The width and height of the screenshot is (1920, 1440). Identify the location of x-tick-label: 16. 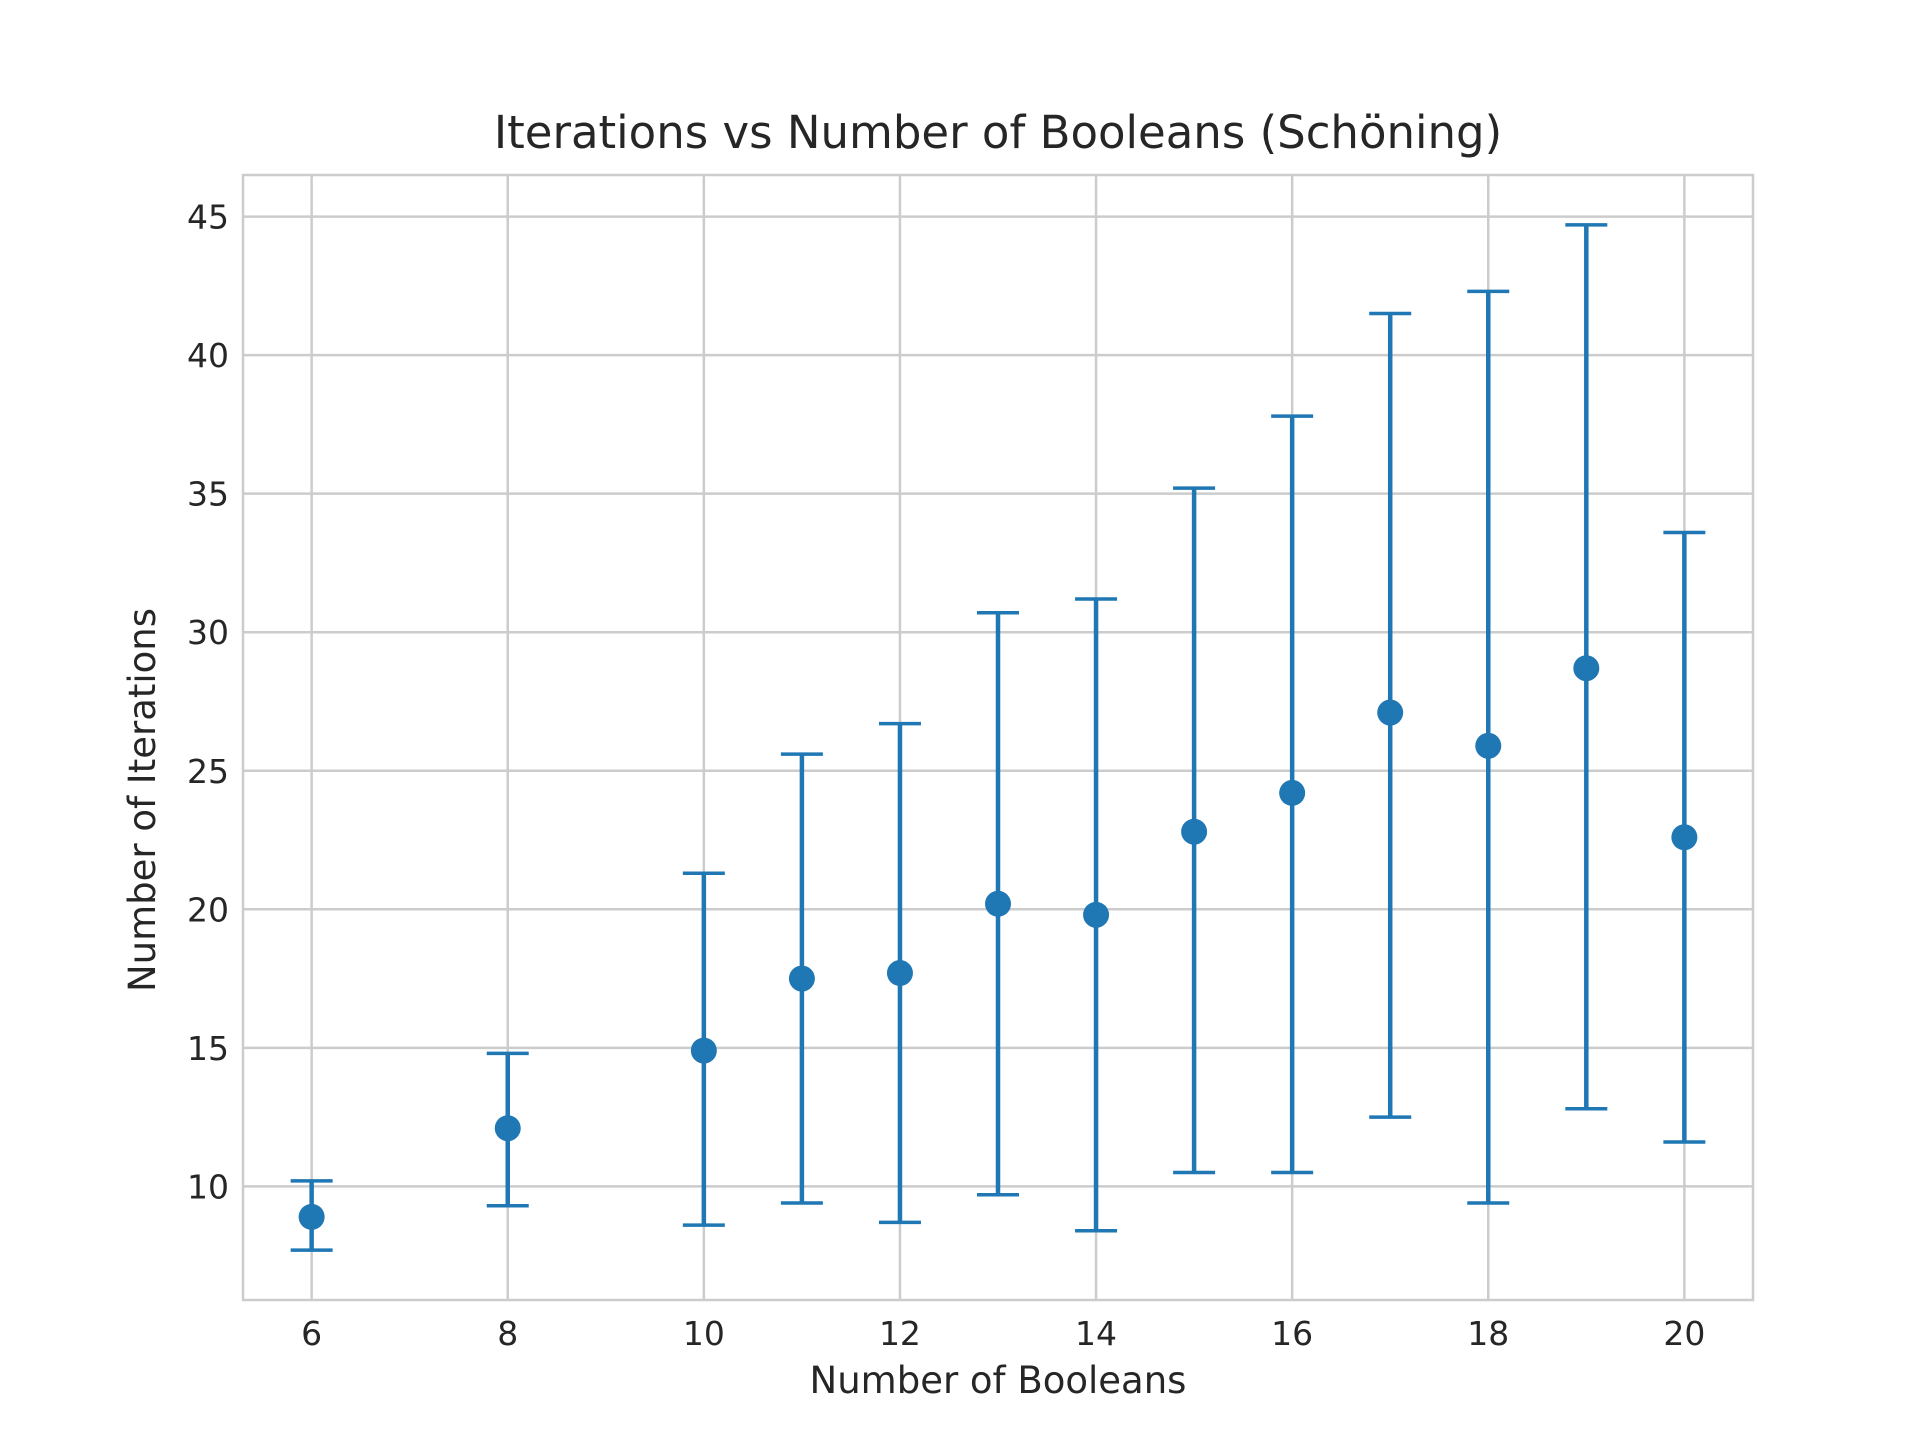
(1292, 1333).